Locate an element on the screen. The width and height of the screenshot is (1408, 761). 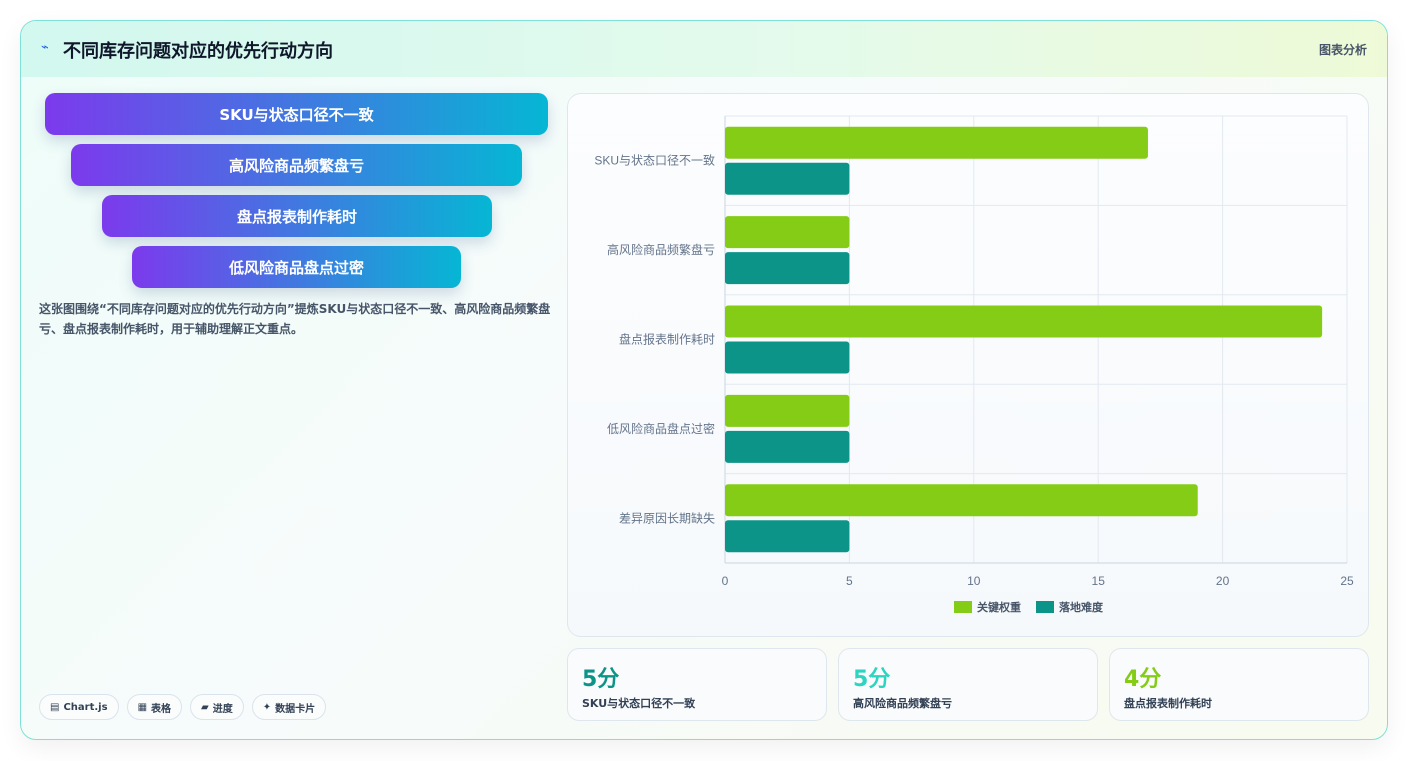
x-tick-label: 20 is located at coordinates (1223, 581).